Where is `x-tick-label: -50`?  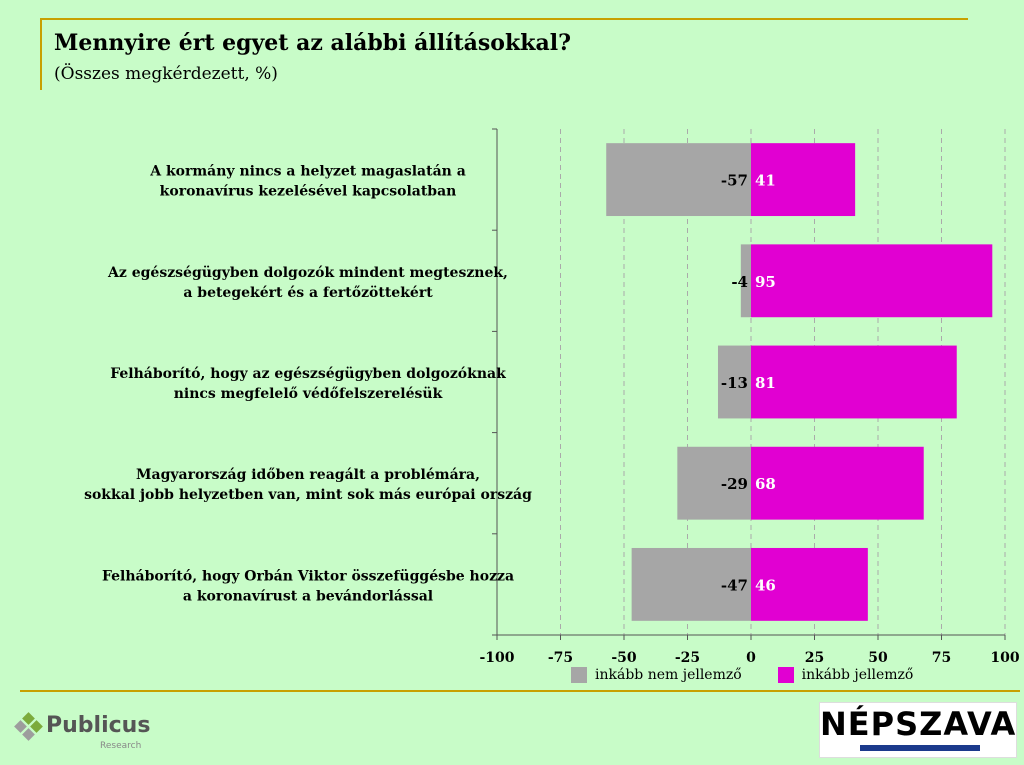
x-tick-label: -50 is located at coordinates (624, 658).